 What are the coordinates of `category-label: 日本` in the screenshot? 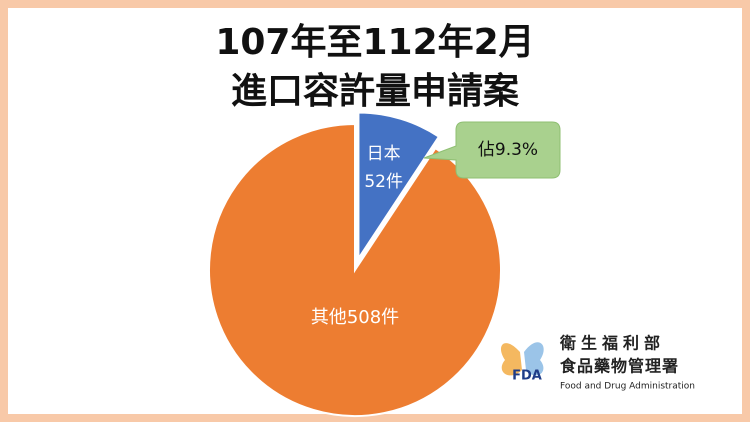 It's located at (384, 154).